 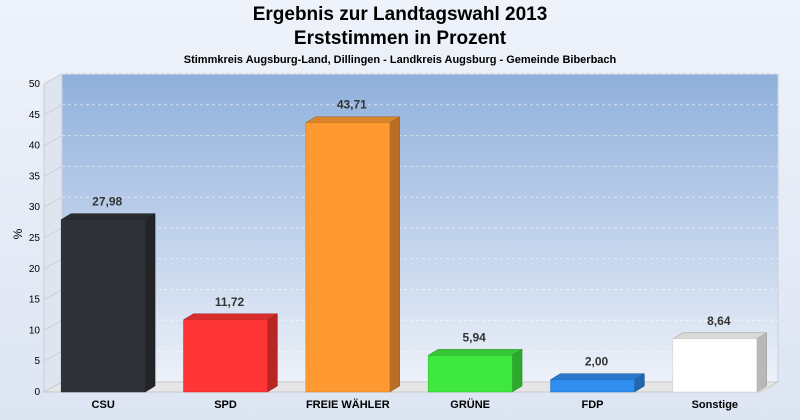 What do you see at coordinates (18, 233) in the screenshot?
I see `y-axis-label: %` at bounding box center [18, 233].